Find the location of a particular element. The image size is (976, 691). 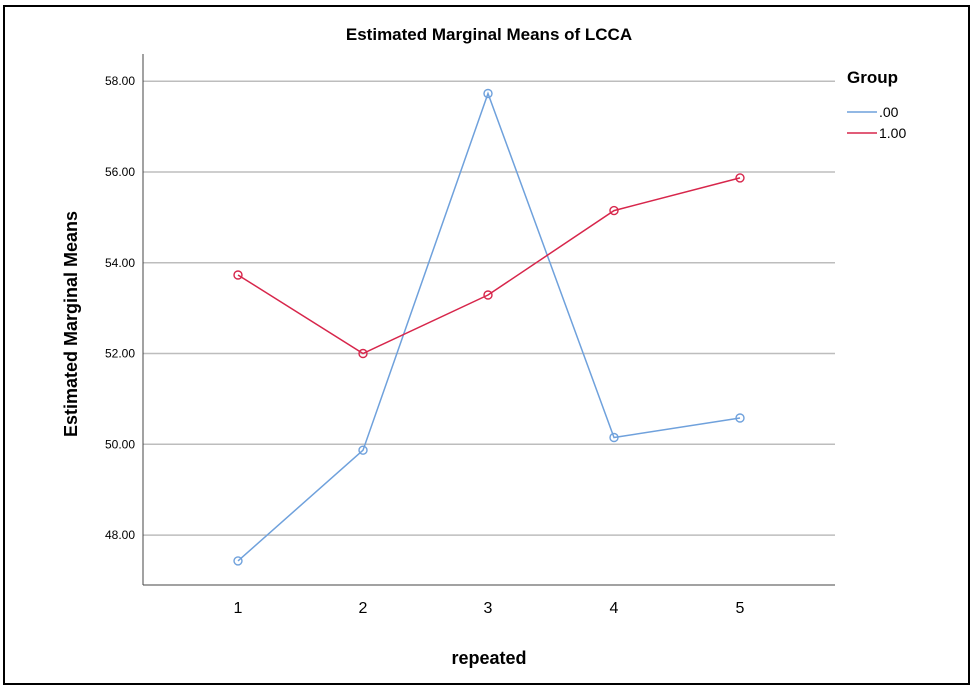

legend-label: .00 is located at coordinates (889, 112).